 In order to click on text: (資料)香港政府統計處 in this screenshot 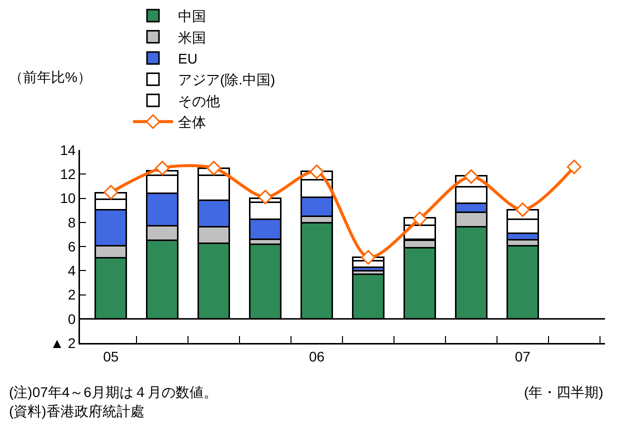, I will do `click(76, 411)`.